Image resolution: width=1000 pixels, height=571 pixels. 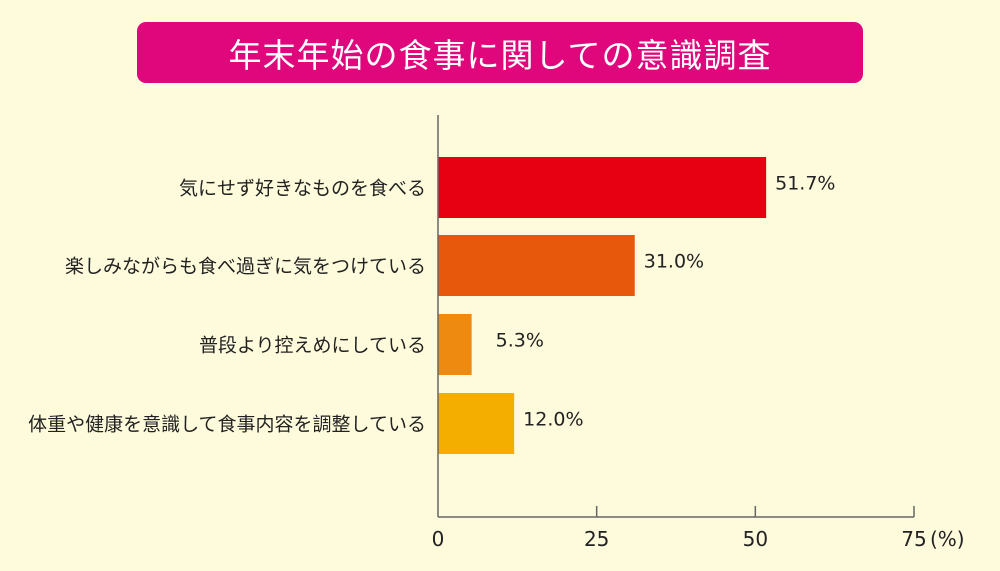 What do you see at coordinates (947, 539) in the screenshot?
I see `x-unit-label: (%)` at bounding box center [947, 539].